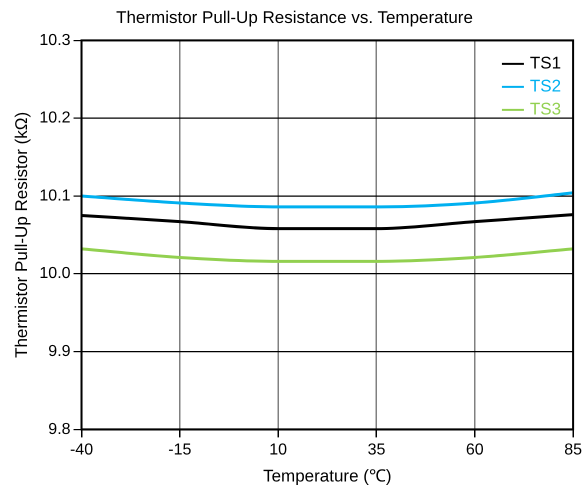  What do you see at coordinates (294, 17) in the screenshot?
I see `chart-title: Thermistor Pull-Up Resistance vs. Temperature` at bounding box center [294, 17].